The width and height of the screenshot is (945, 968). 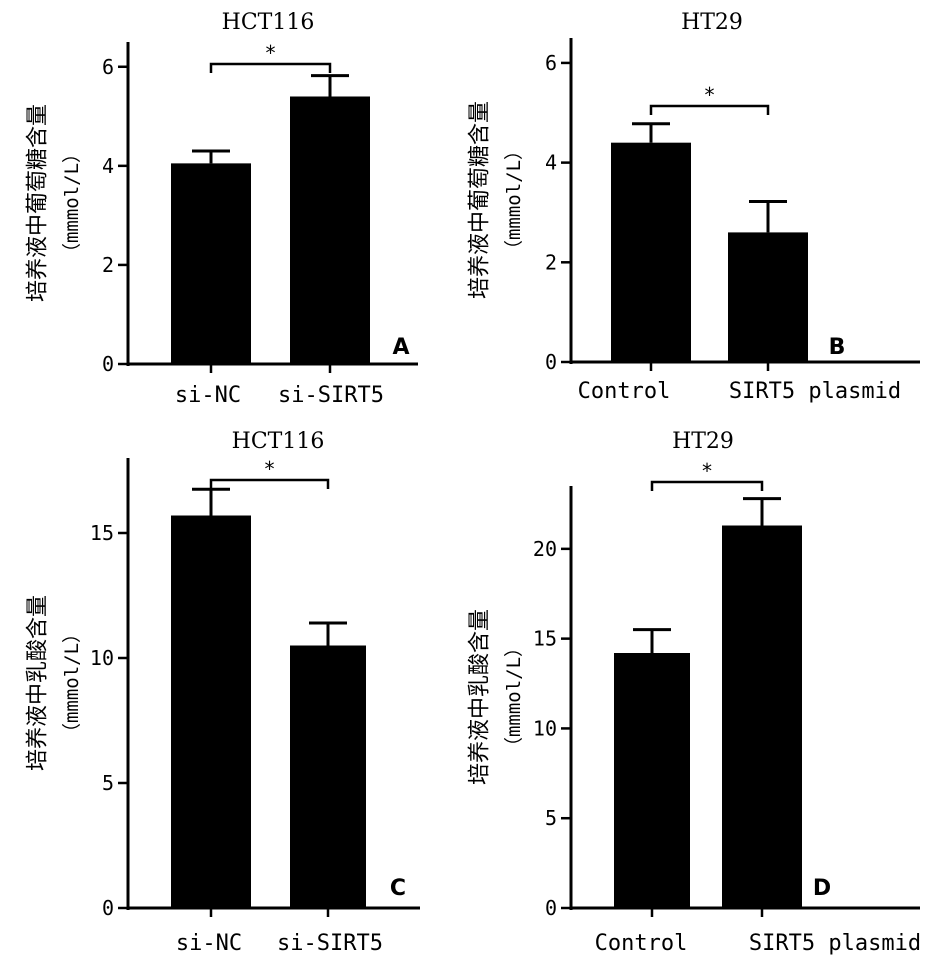 I want to click on panel-d-significance-mark: *, so click(x=707, y=471).